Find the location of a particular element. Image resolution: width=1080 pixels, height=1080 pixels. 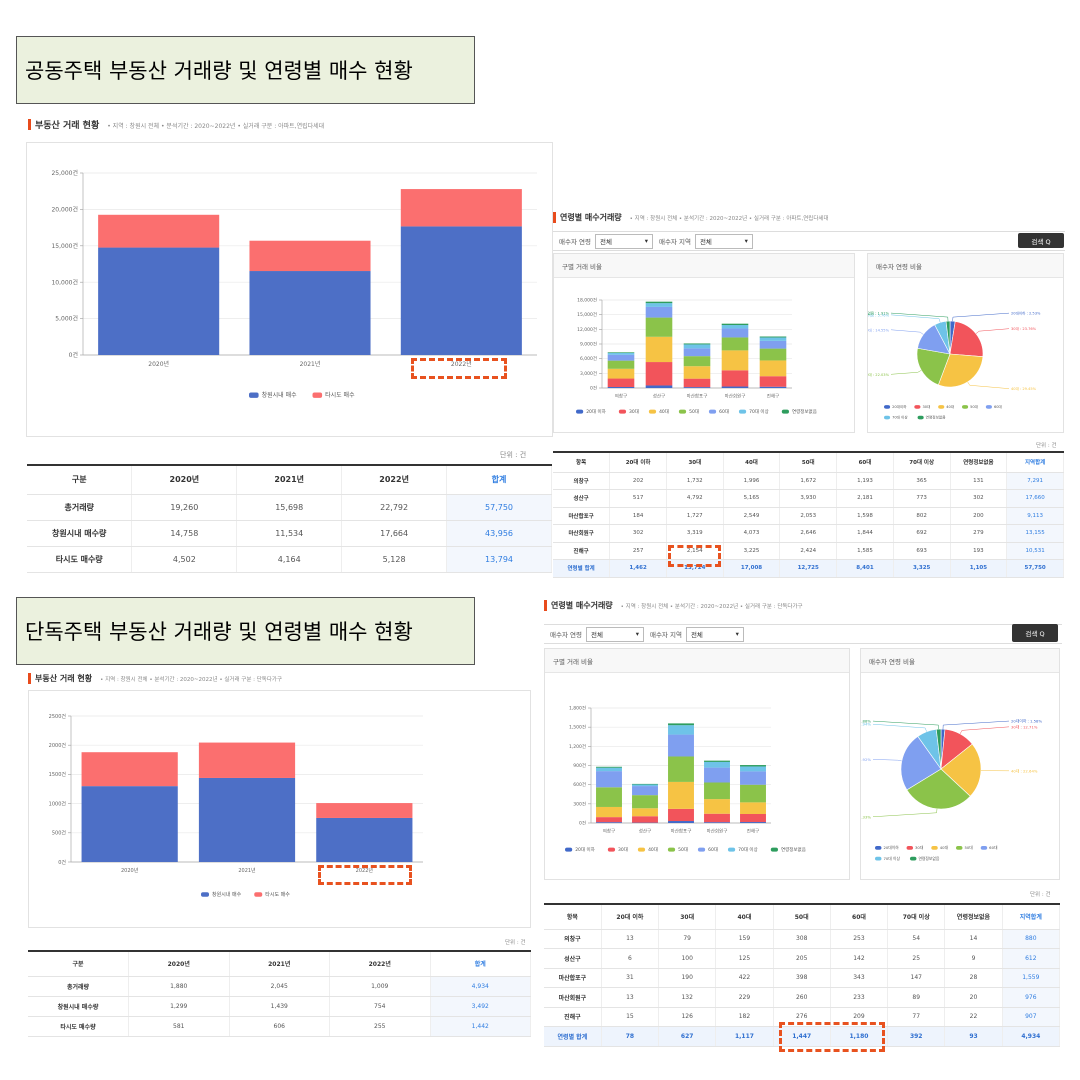

pie-slice-30대 is located at coordinates (966, 339).